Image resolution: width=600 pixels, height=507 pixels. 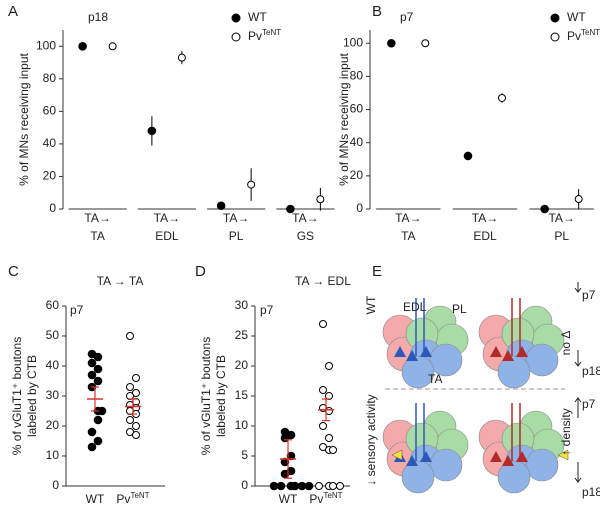 What do you see at coordinates (305, 236) in the screenshot?
I see `x-tick-label: GS` at bounding box center [305, 236].